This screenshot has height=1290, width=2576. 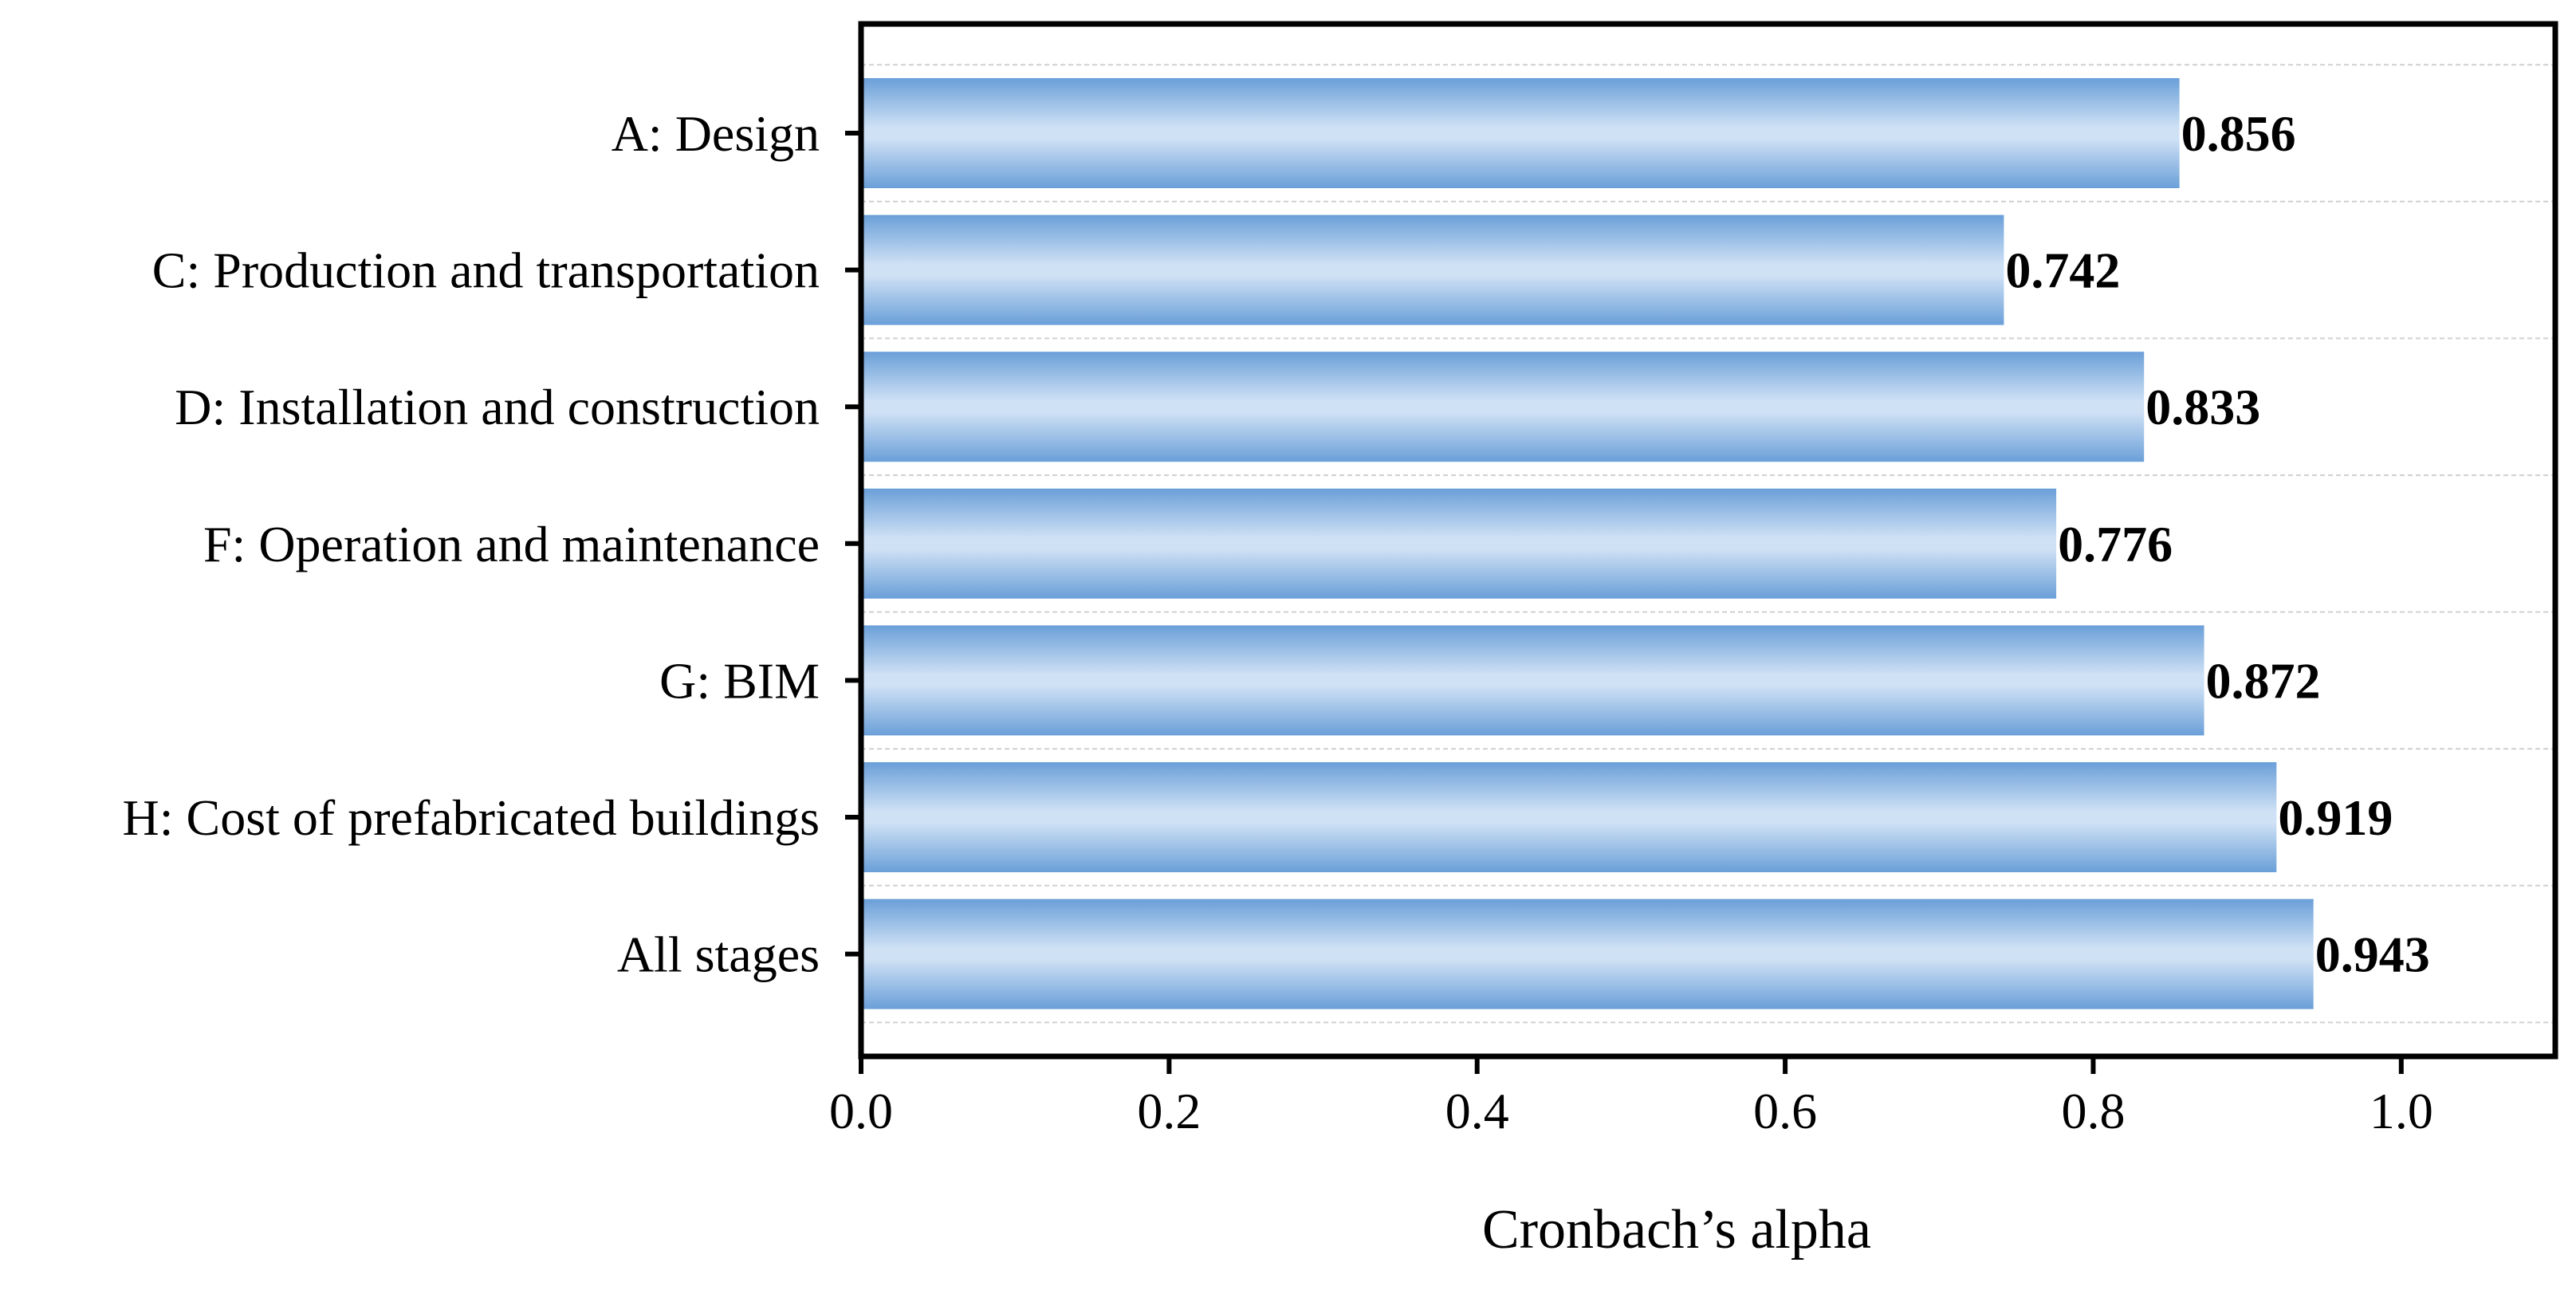 What do you see at coordinates (2264, 680) in the screenshot?
I see `value-label: 0.872` at bounding box center [2264, 680].